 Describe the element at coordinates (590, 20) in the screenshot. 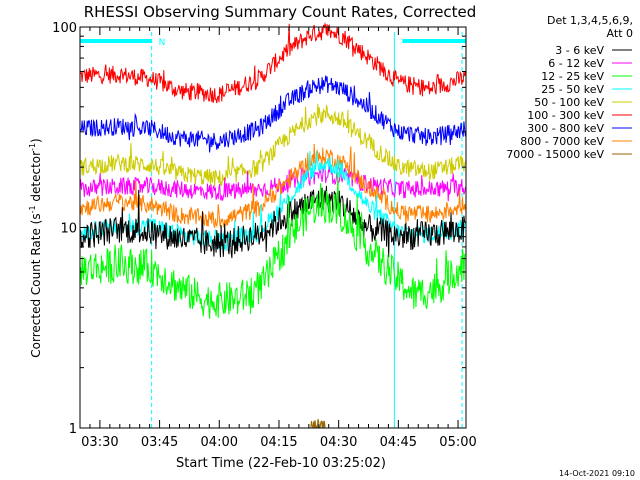

I see `legend-header-line1: Det 1,3,4,5,6,9,` at that location.